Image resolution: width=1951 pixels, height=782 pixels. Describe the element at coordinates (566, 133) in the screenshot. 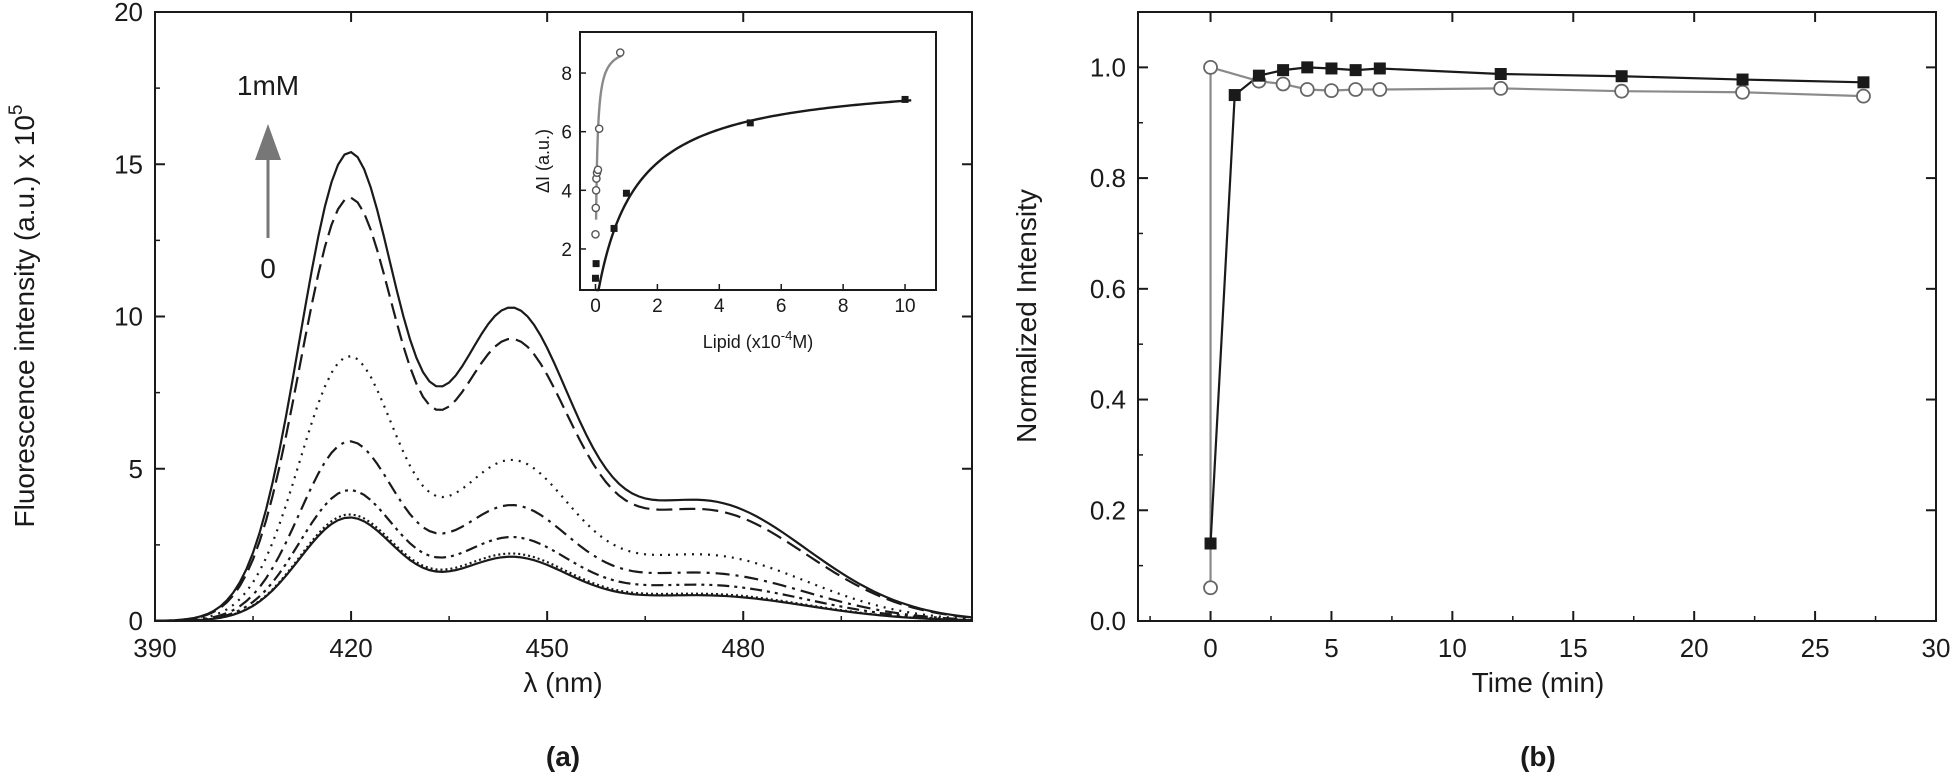

I see `inset-y-tick-label: 6` at that location.